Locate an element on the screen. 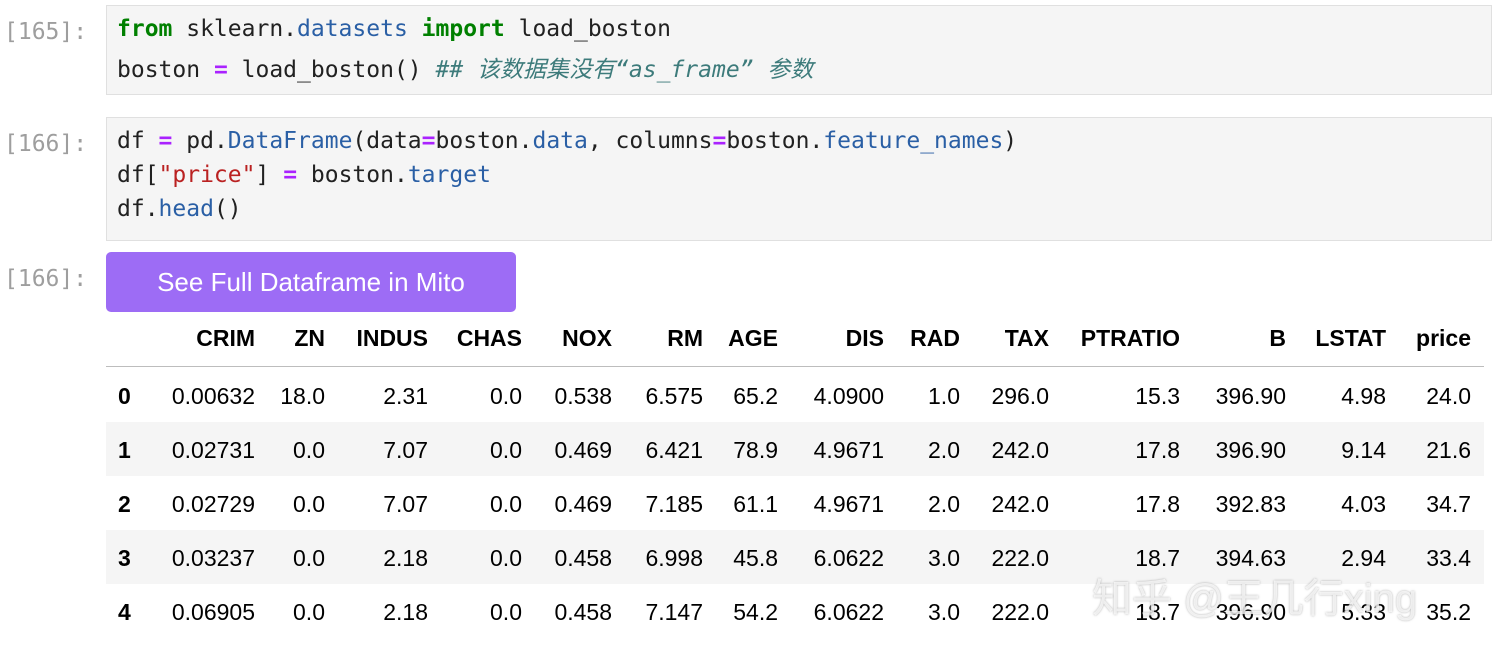 The width and height of the screenshot is (1492, 660). code-line: df.head() is located at coordinates (179, 209).